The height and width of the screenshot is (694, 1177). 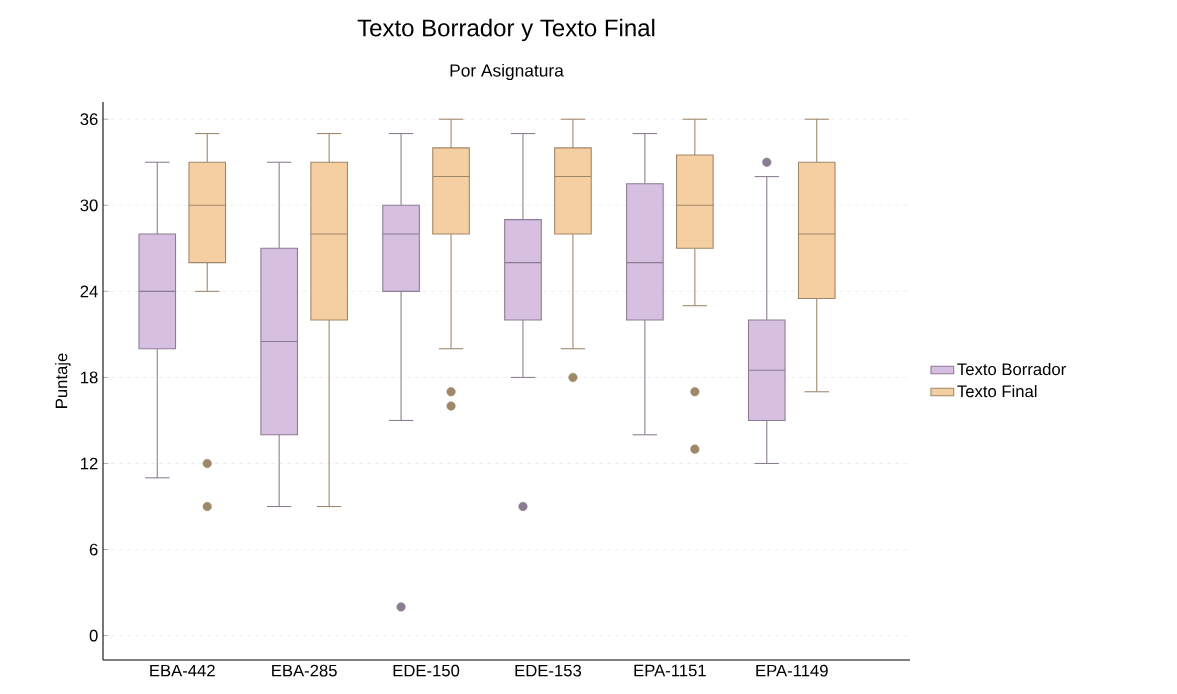 I want to click on legend-label: Texto Final, so click(x=997, y=391).